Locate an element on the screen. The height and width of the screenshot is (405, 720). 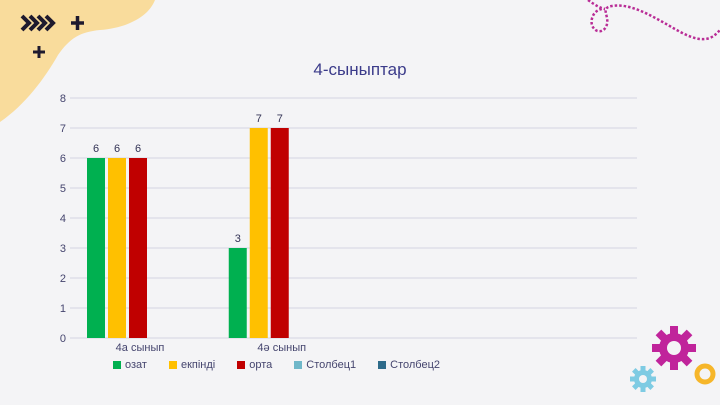
y-tick-label: 7 is located at coordinates (63, 129).